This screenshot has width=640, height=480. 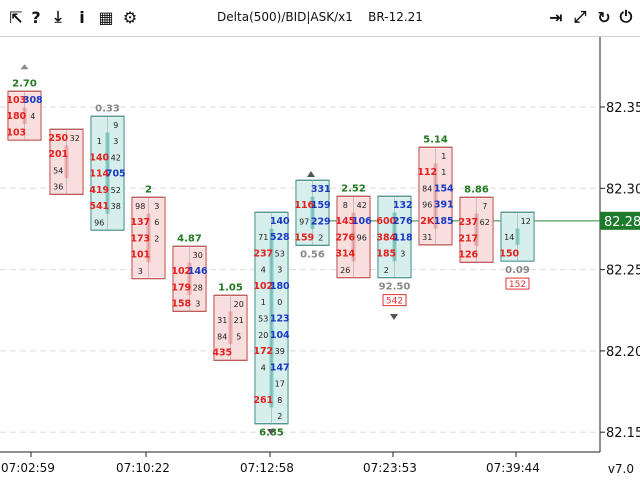 I want to click on ask-volume: 7, so click(x=484, y=206).